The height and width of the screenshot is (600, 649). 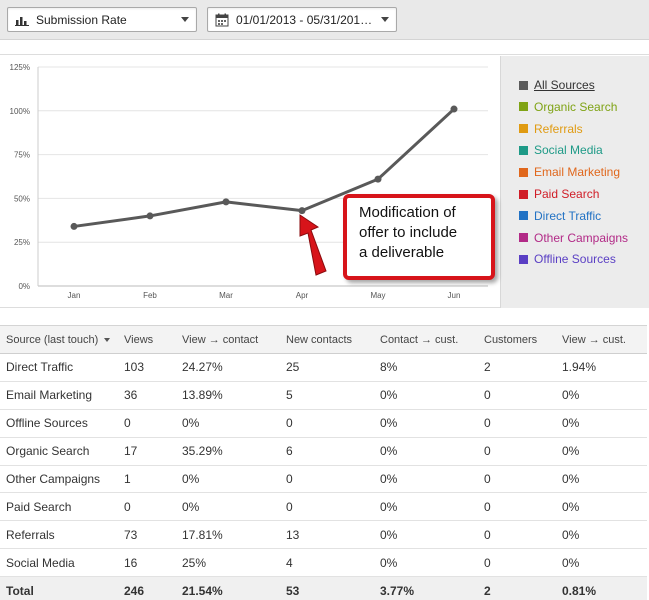 I want to click on cell-source: Social Media, so click(x=59, y=563).